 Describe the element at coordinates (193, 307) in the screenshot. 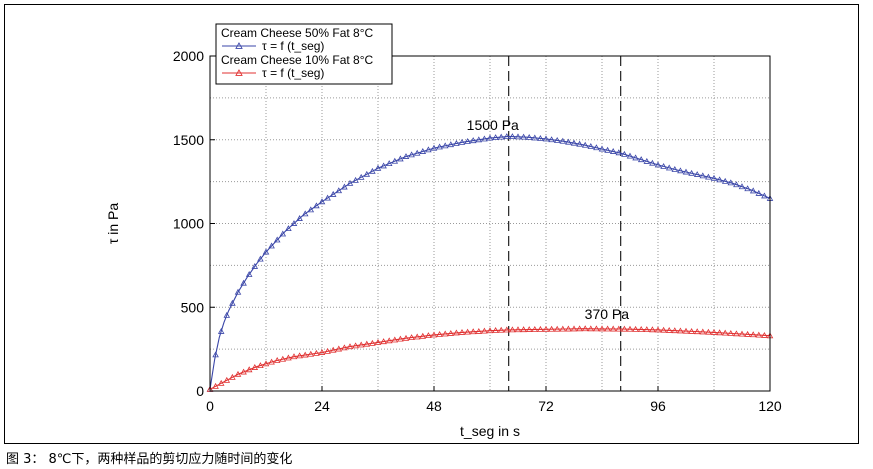

I see `y-tick-label: 500` at that location.